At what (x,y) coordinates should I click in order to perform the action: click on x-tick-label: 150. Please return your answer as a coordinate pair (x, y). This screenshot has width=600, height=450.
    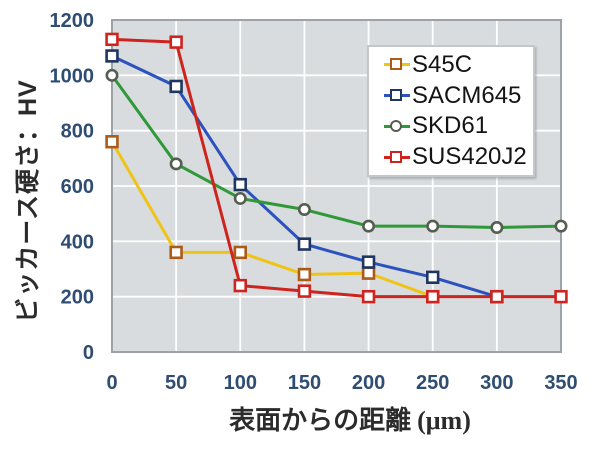
    Looking at the image, I should click on (304, 383).